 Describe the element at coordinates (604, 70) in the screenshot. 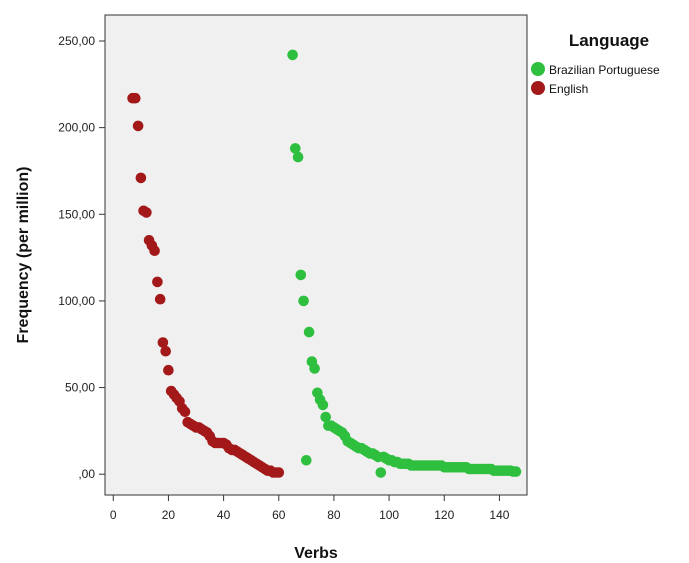

I see `legend-label-brazilian-portuguese: Brazilian Portuguese` at that location.